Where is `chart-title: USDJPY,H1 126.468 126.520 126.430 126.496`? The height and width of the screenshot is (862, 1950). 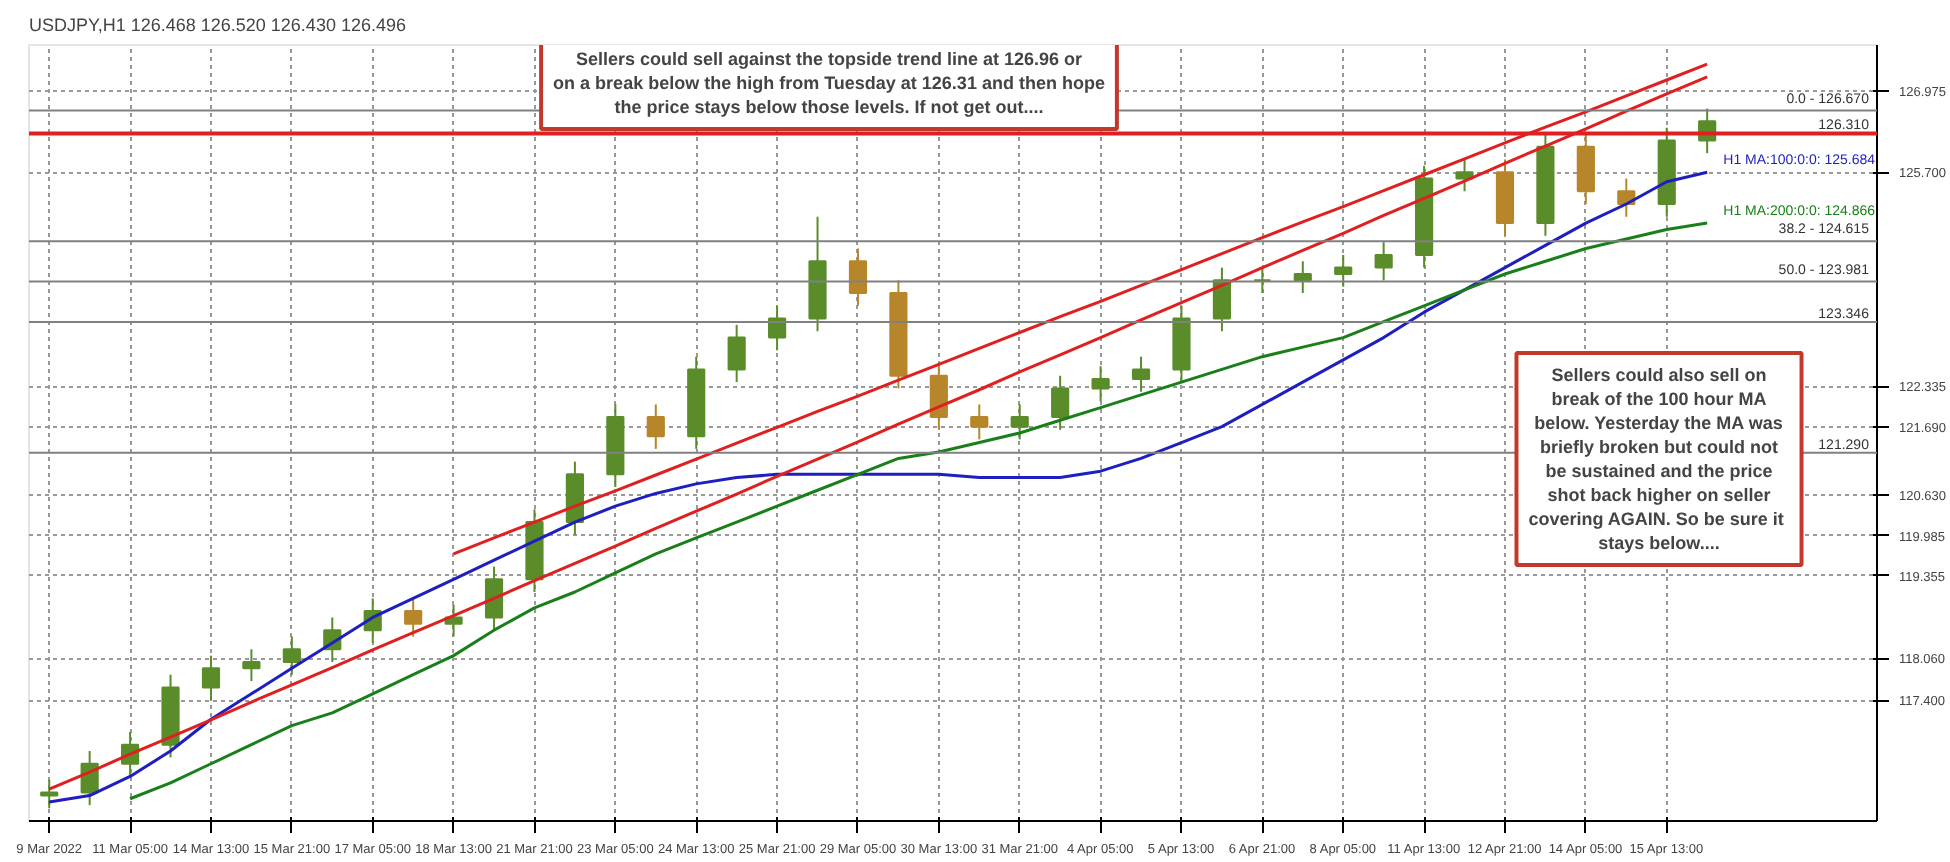
chart-title: USDJPY,H1 126.468 126.520 126.430 126.496 is located at coordinates (217, 25).